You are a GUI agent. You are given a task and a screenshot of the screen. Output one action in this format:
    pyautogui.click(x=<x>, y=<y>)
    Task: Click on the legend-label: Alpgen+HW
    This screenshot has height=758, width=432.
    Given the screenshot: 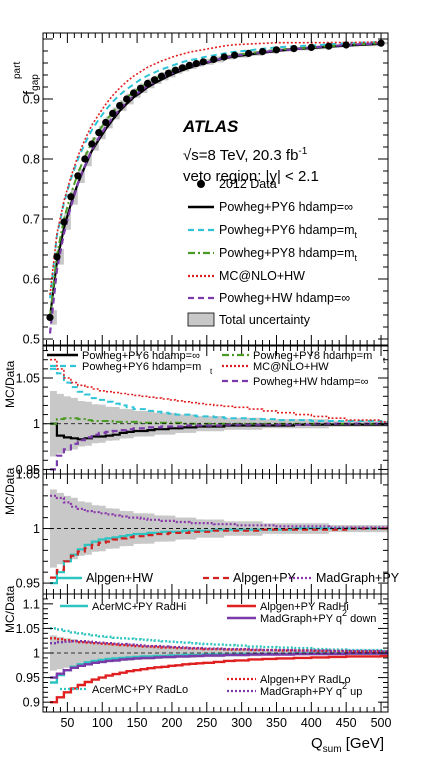 What is the action you would take?
    pyautogui.click(x=119, y=578)
    